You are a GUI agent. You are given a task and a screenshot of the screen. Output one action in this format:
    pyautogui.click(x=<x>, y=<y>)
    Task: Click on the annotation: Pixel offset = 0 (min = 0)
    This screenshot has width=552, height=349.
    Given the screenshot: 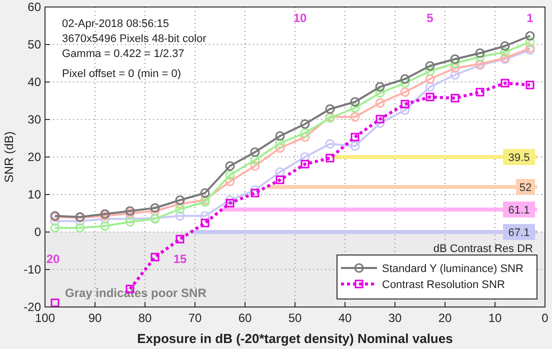 What is the action you would take?
    pyautogui.click(x=122, y=74)
    